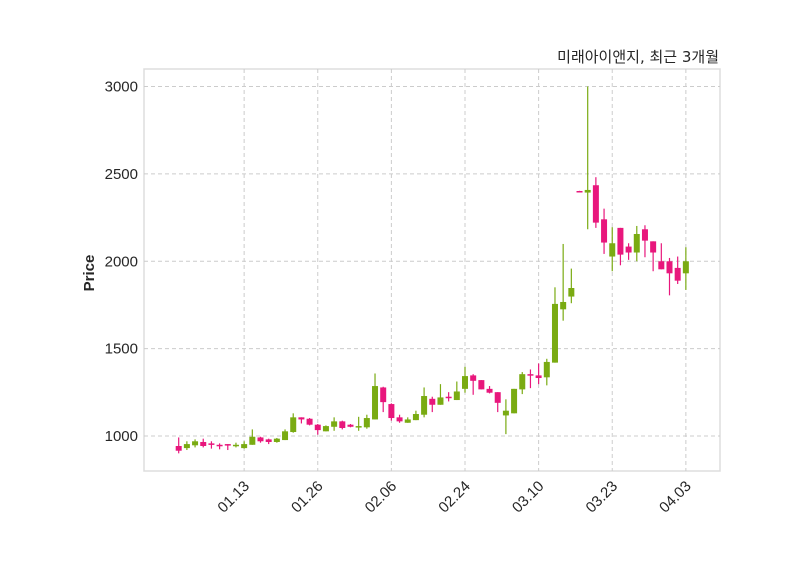 The height and width of the screenshot is (575, 800). I want to click on x-tick-label: 02.24, so click(454, 497).